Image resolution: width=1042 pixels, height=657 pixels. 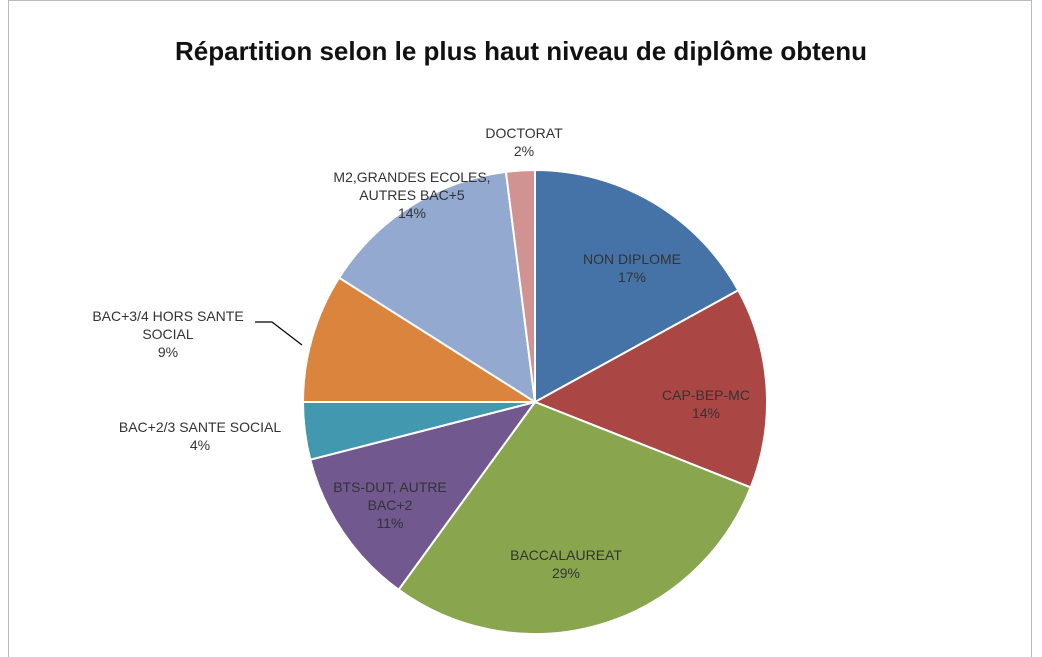 I want to click on slice-label: NON DIPLOME 17%, so click(x=632, y=268).